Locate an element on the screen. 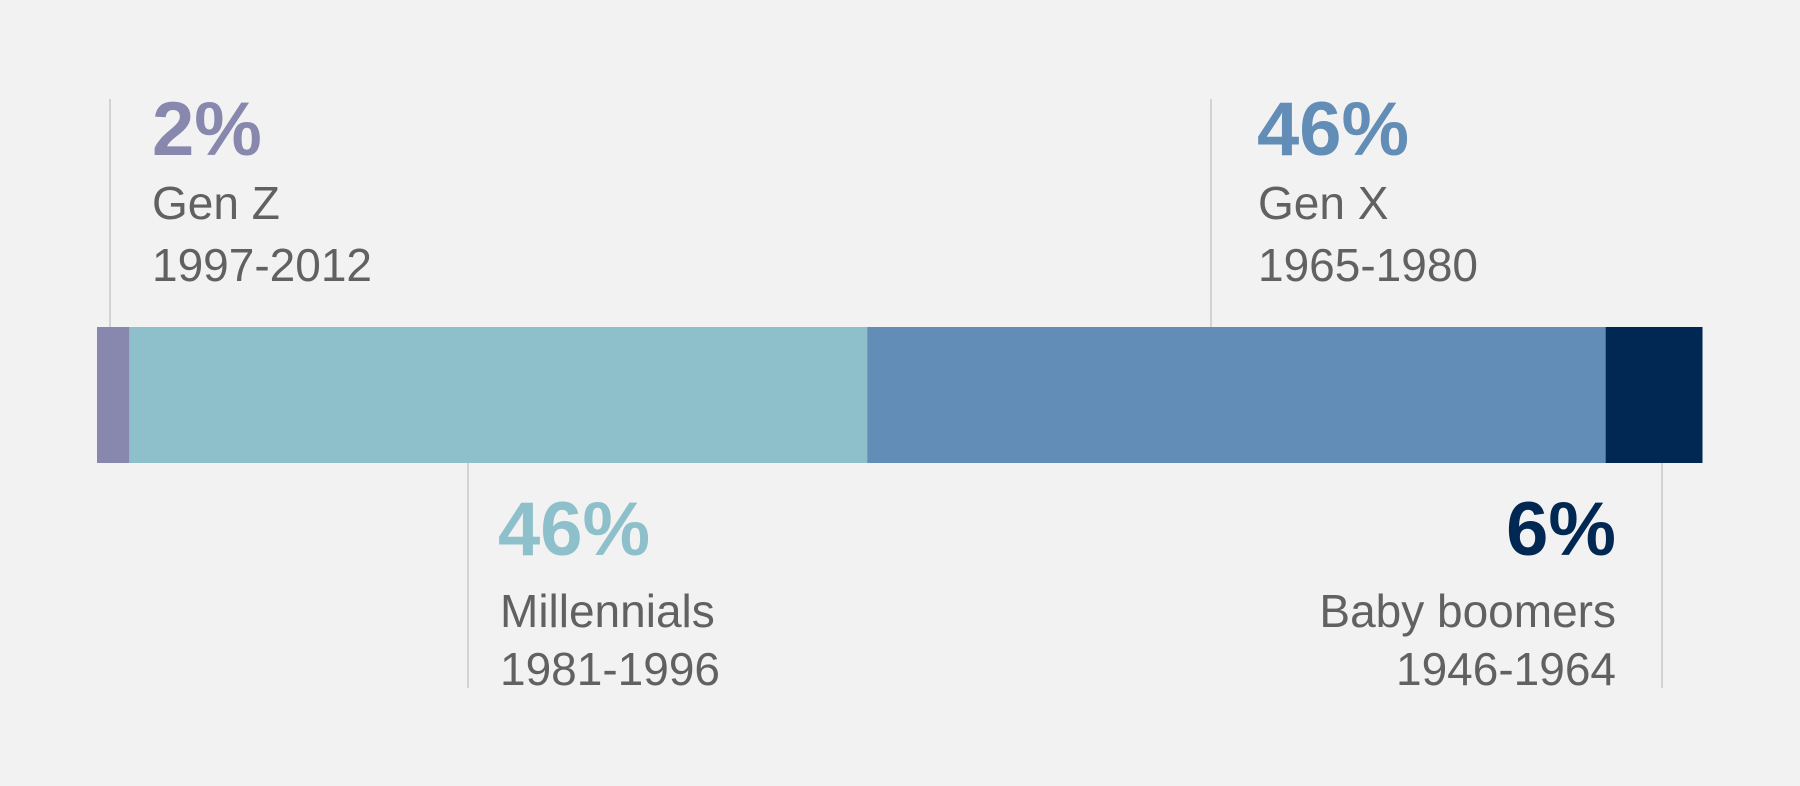  gen-z-percent: 2% is located at coordinates (207, 129).